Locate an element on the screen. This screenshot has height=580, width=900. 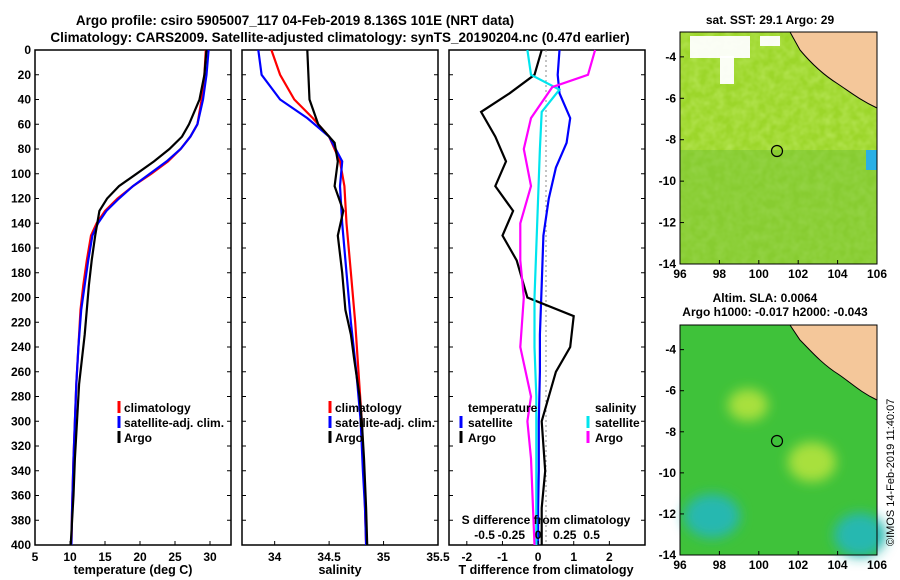
sal-series-satellite-adj-clim- is located at coordinates (312, 297).